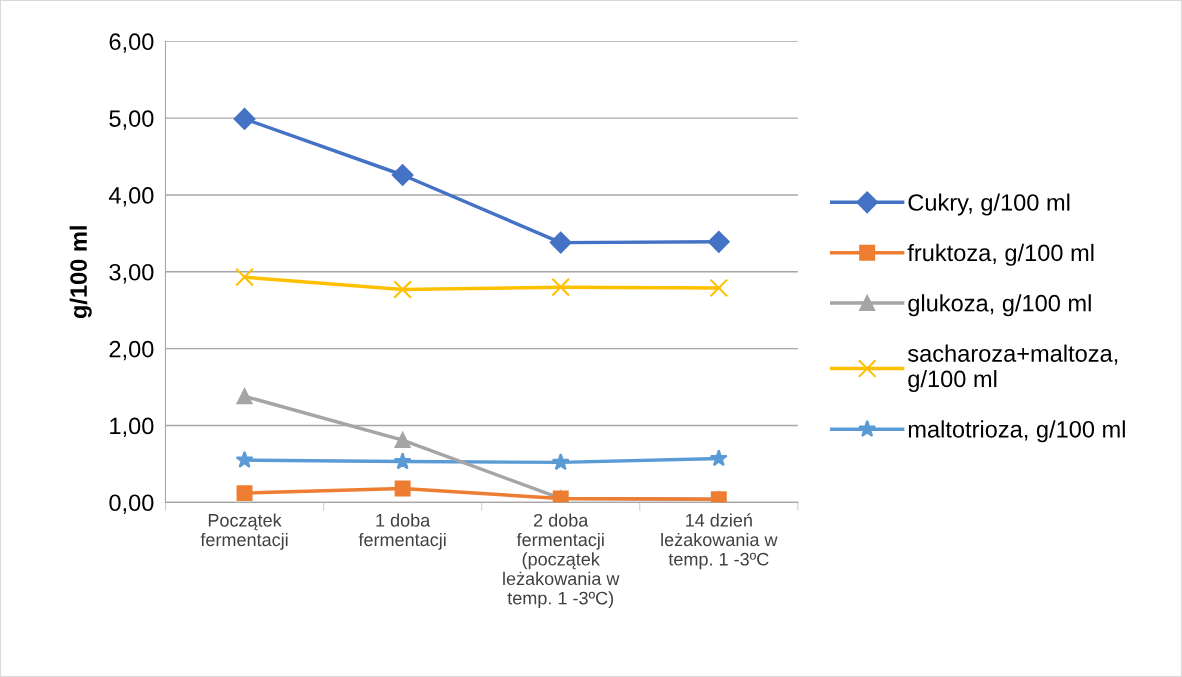  Describe the element at coordinates (561, 561) in the screenshot. I see `x-tick-label: 2 doba fermentacji (początek leżakowania w temp. 1 -3ºC)` at that location.